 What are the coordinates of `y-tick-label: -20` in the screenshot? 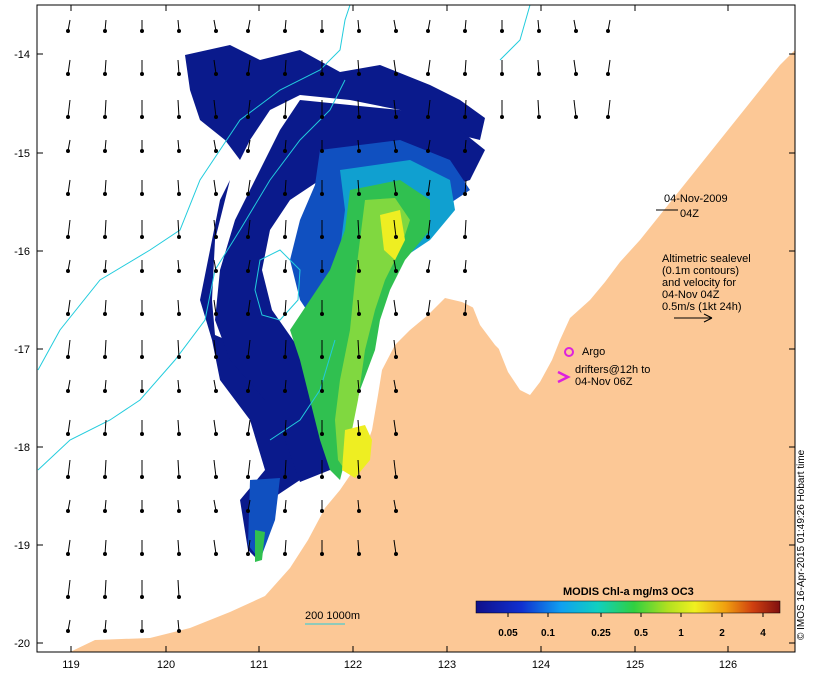 It's located at (22, 644).